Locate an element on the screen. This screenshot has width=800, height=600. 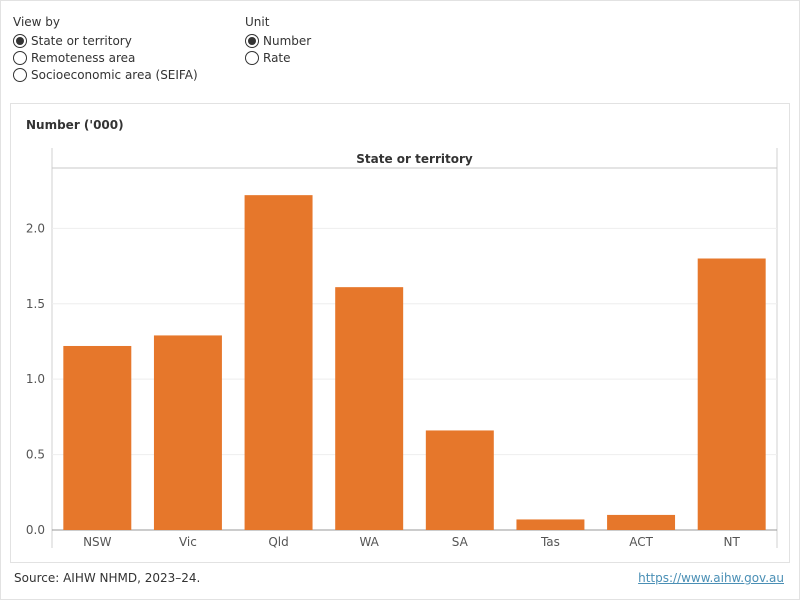
option-label: Rate is located at coordinates (277, 57).